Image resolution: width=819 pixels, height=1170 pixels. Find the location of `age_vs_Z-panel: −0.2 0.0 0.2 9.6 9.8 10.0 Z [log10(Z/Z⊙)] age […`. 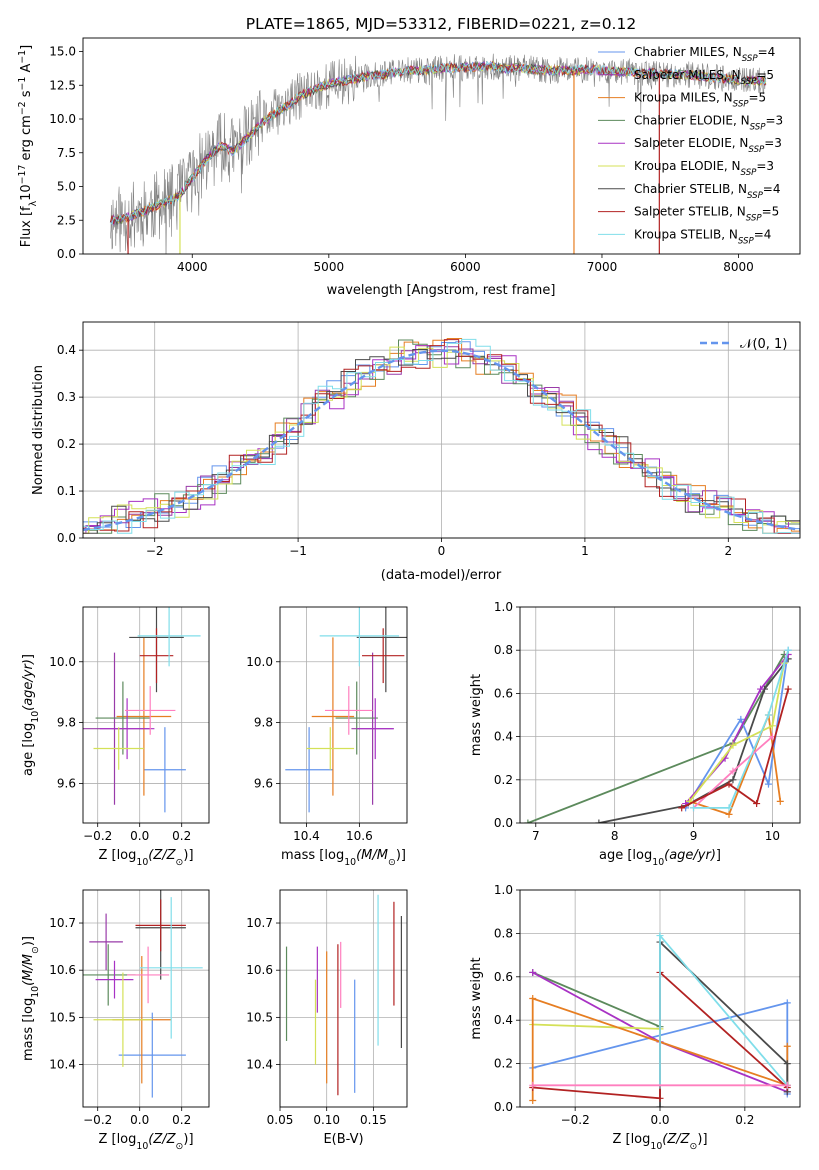

age_vs_Z-panel: −0.2 0.0 0.2 9.6 9.8 10.0 Z [log10(Z/Z⊙)] age [… is located at coordinates (115, 737).